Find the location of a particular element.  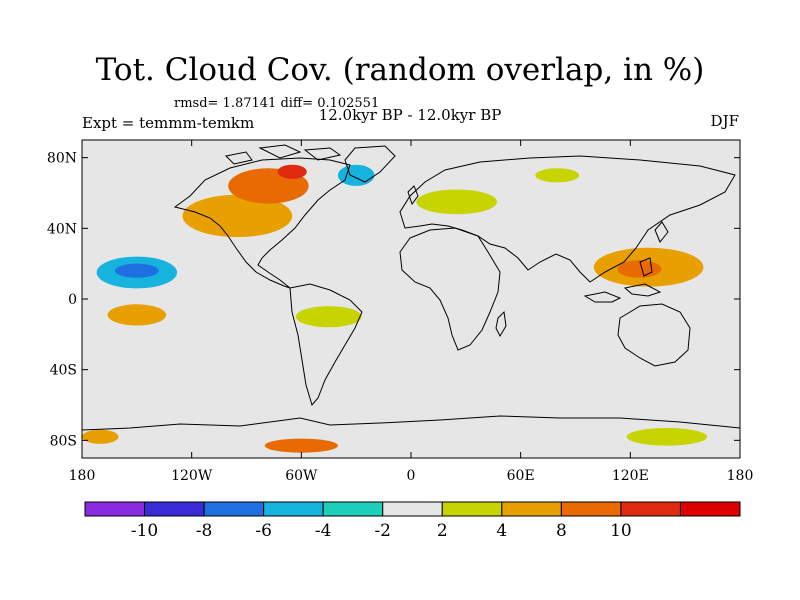

coastline-africa is located at coordinates (450, 289).